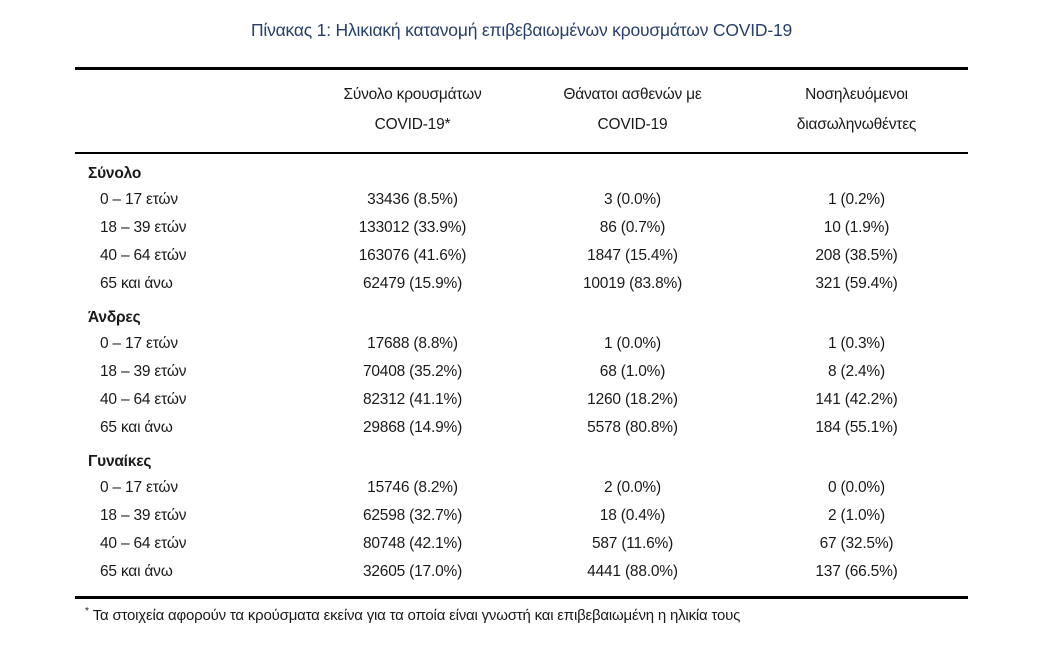 Image resolution: width=1049 pixels, height=662 pixels. I want to click on header-total-cases: Σύνολο κρουσμάτων COVID-19*, so click(412, 110).